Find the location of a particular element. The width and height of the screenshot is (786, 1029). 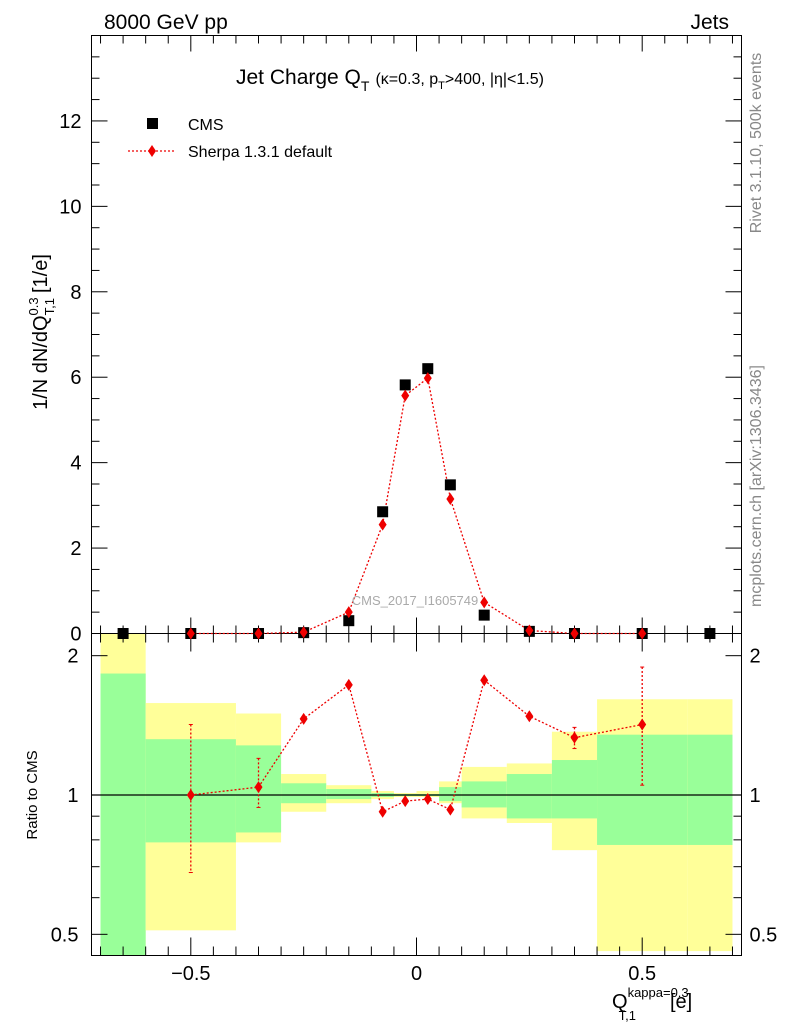

x-axis-label: Qkappa=0.3 T,1[e] is located at coordinates (652, 1004).